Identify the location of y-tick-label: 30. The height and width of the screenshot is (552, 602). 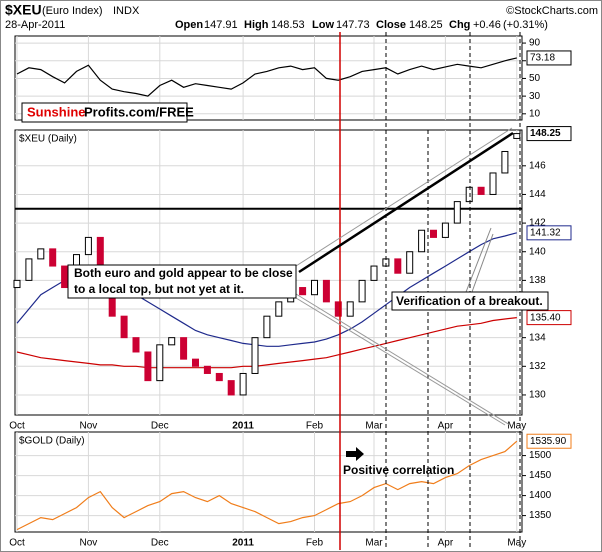
(535, 96).